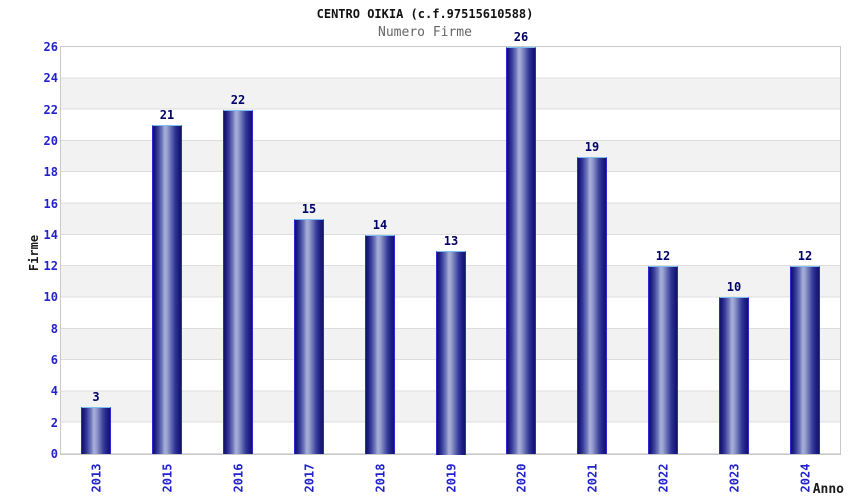 The height and width of the screenshot is (500, 850). I want to click on y-axis-title: Firme, so click(34, 253).